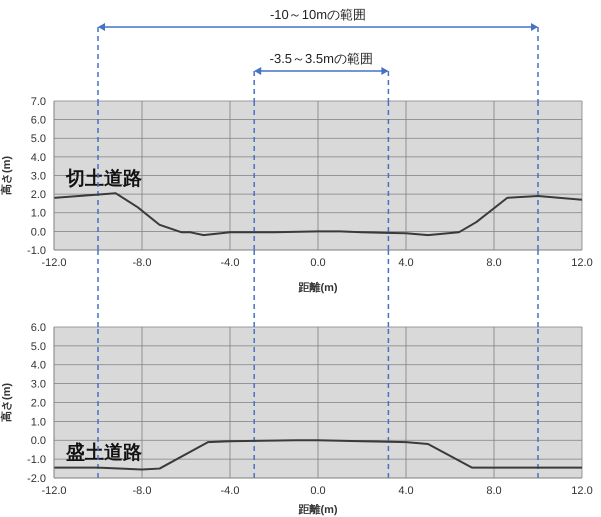 The height and width of the screenshot is (517, 601). What do you see at coordinates (321, 59) in the screenshot?
I see `text: -3.5～3.5mの範囲` at bounding box center [321, 59].